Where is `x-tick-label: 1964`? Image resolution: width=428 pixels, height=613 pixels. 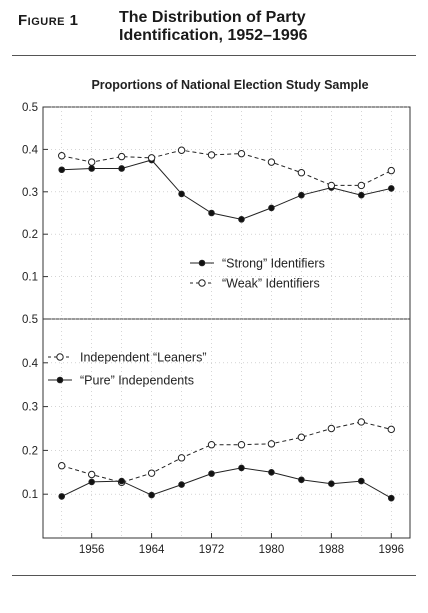
x-tick-label: 1964 is located at coordinates (152, 550).